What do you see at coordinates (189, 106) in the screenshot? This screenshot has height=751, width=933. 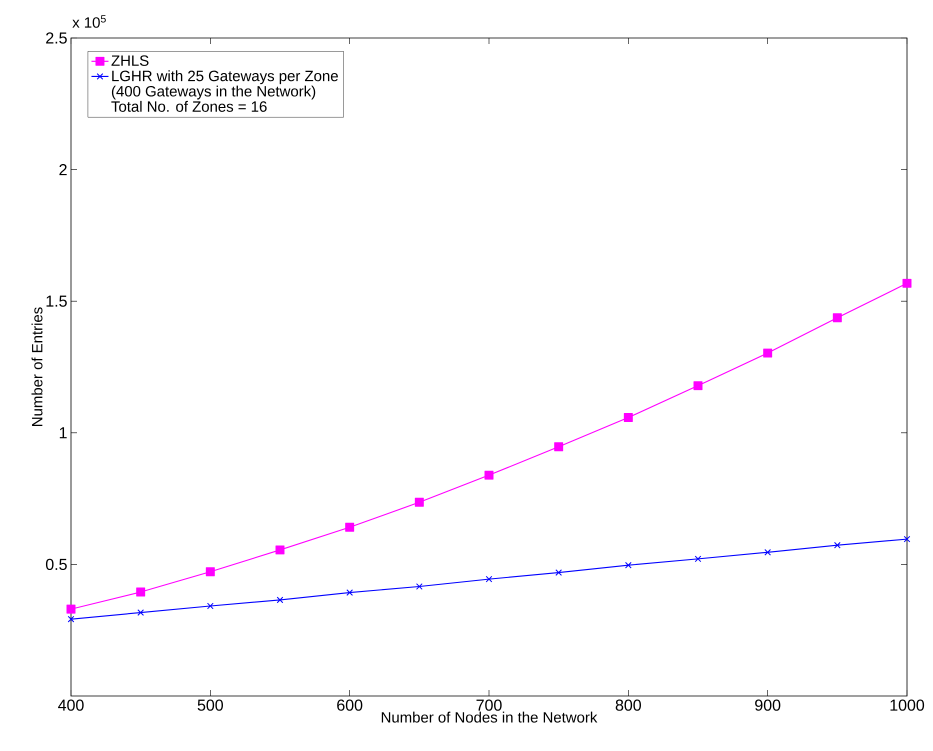 I see `annotation: Total No. of Zones = 16` at bounding box center [189, 106].